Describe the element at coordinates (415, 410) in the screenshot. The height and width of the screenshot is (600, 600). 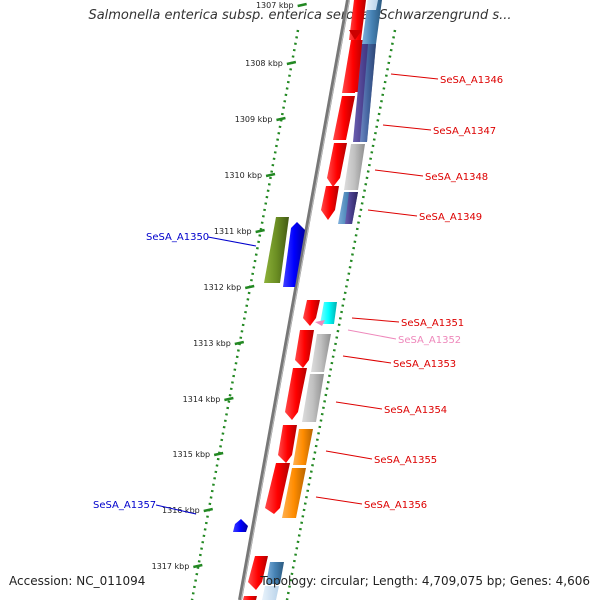
I see `gene-label-sesa-a1354: SeSA_A1354` at that location.